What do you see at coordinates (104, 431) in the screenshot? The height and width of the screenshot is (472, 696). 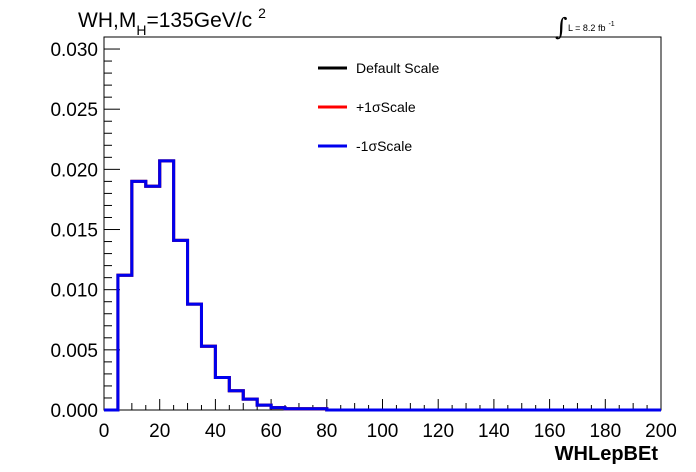 I see `x-tick-label: 0` at bounding box center [104, 431].